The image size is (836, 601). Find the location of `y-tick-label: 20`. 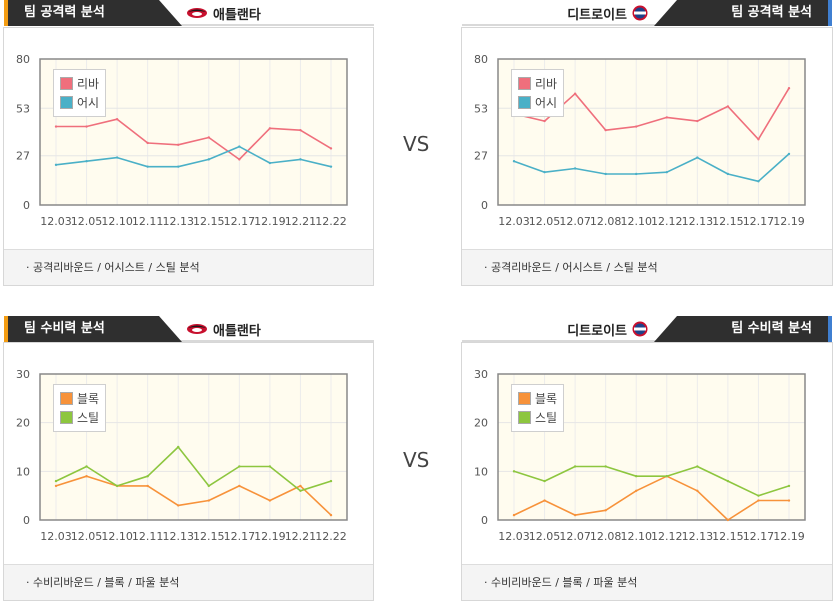

y-tick-label: 20 is located at coordinates (481, 423).